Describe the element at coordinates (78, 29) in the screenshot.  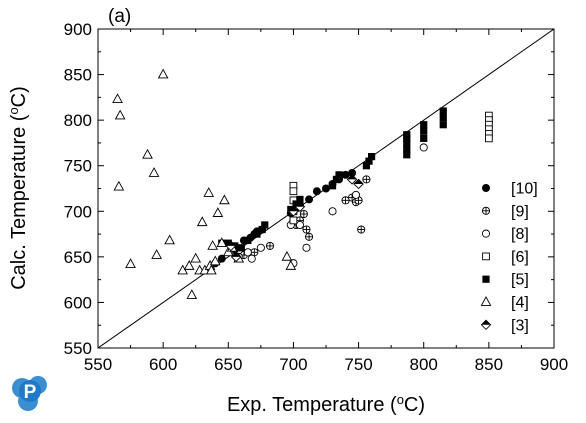
I see `y-tick-label: 900` at that location.